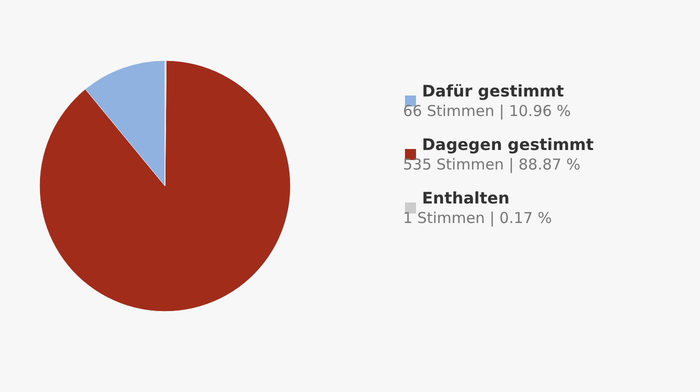 The image size is (700, 392). Describe the element at coordinates (493, 91) in the screenshot. I see `legend-label: Dafür gestimmt` at that location.